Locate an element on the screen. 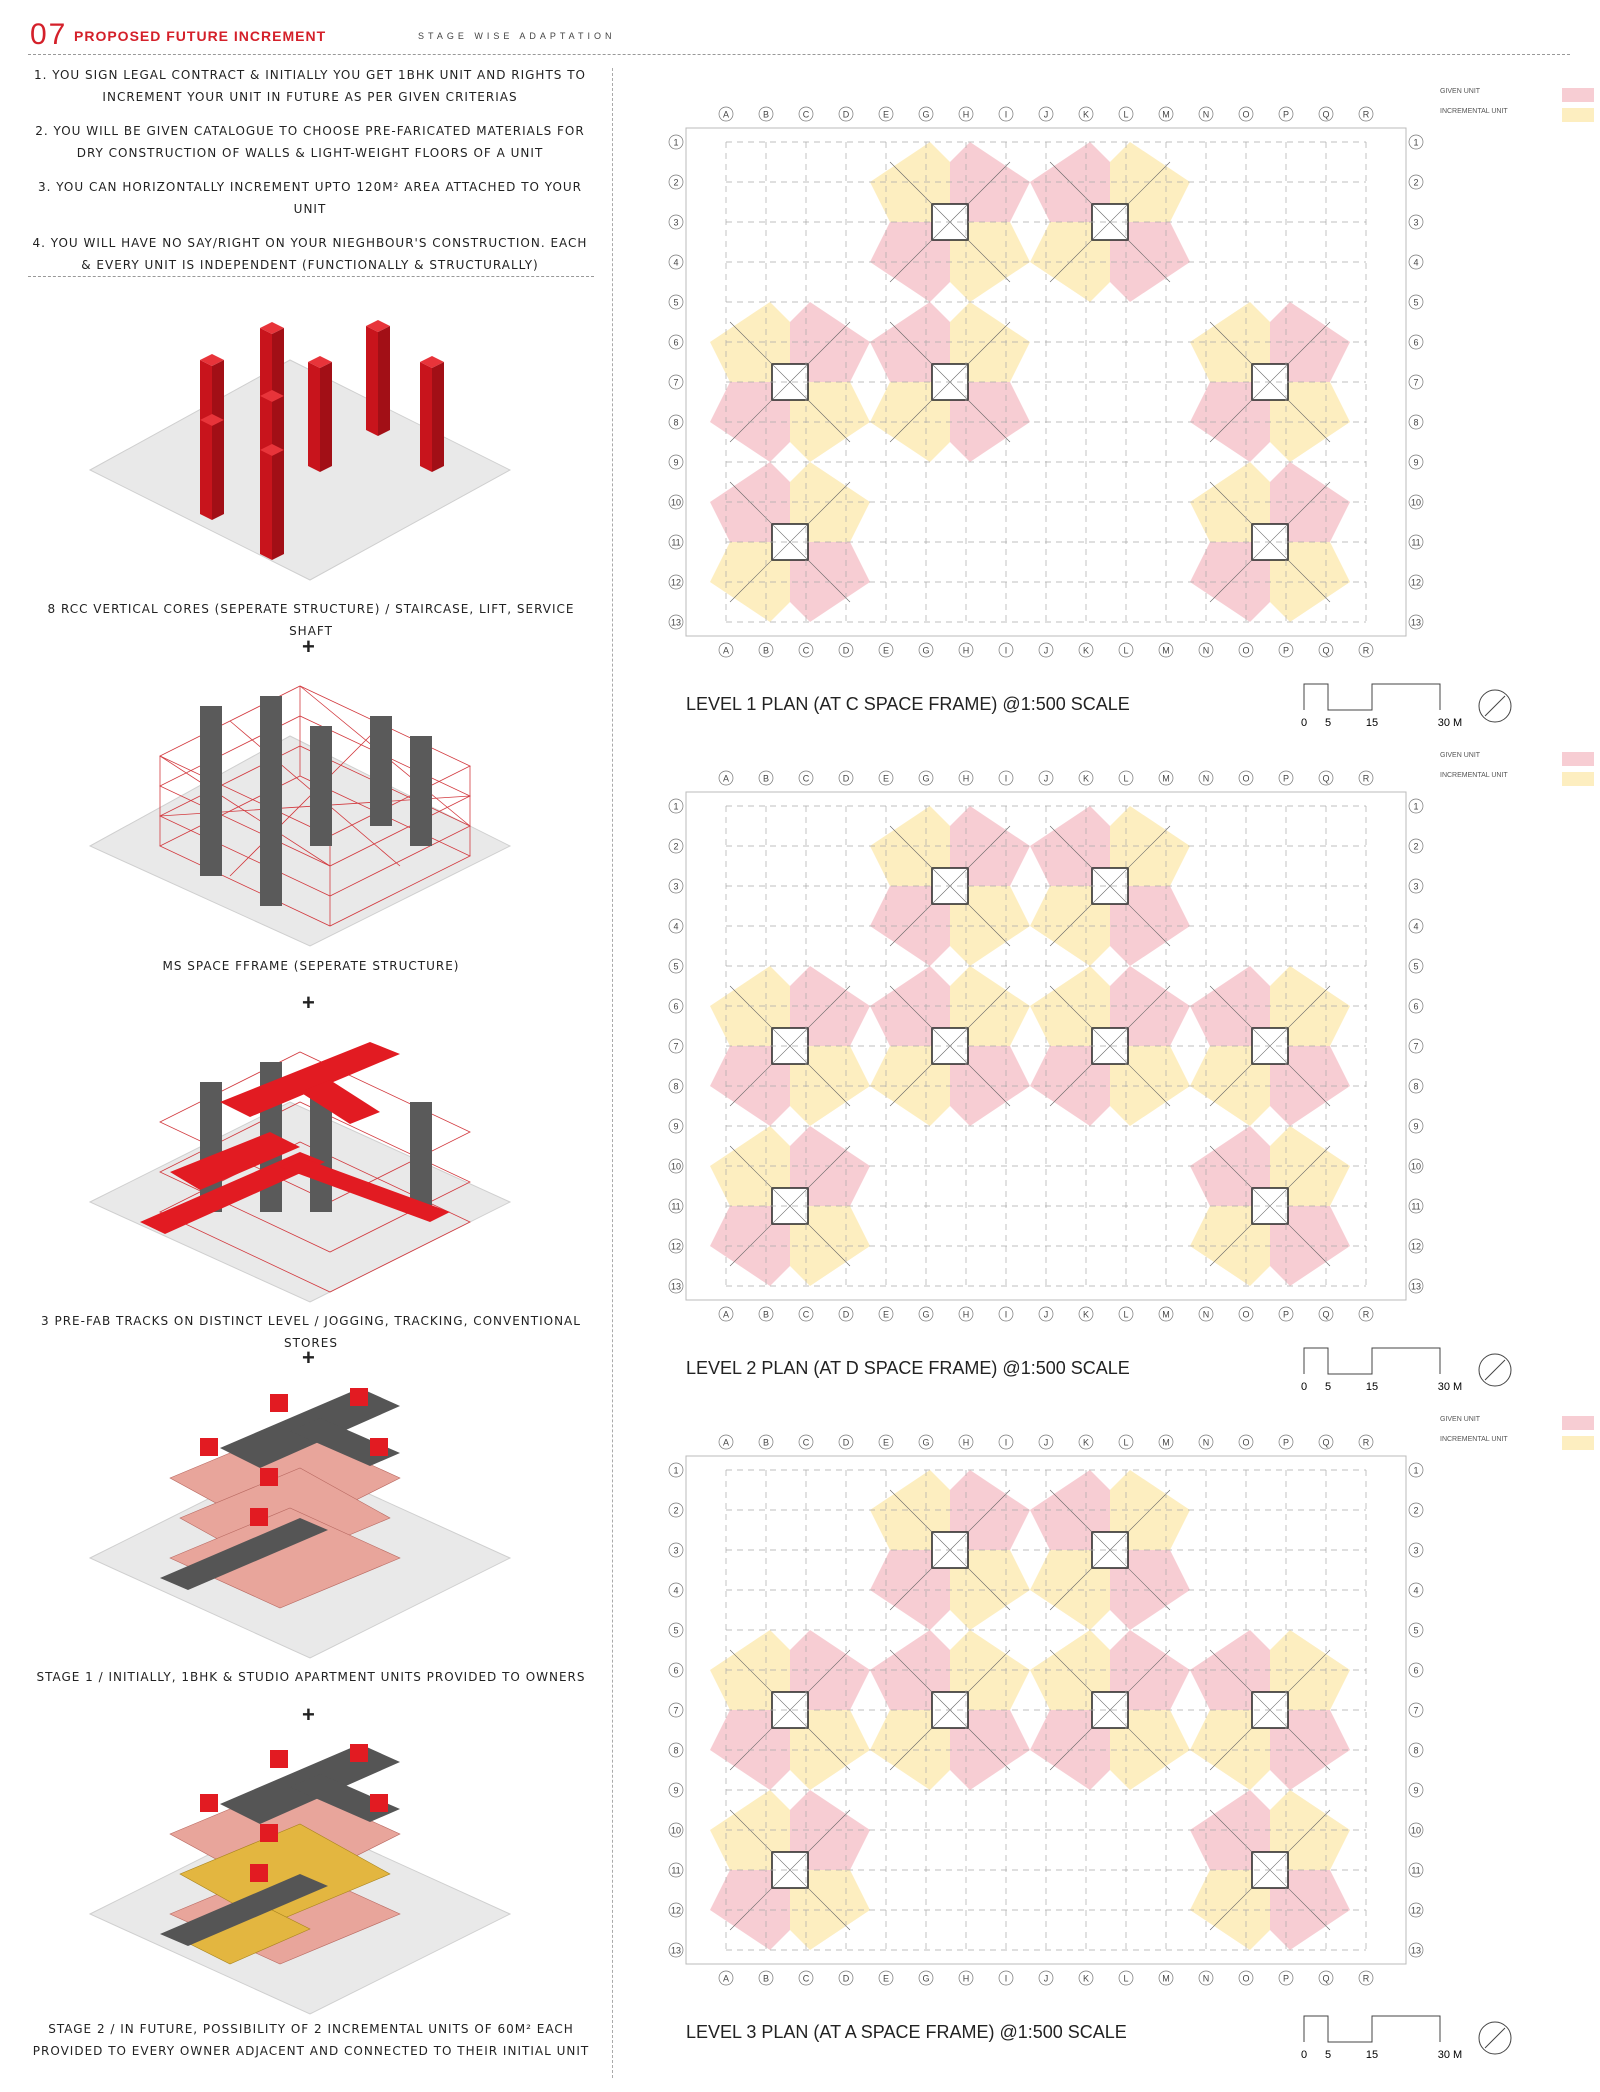 This screenshot has width=1600, height=2092. grid-row-label: 5 is located at coordinates (1415, 967).